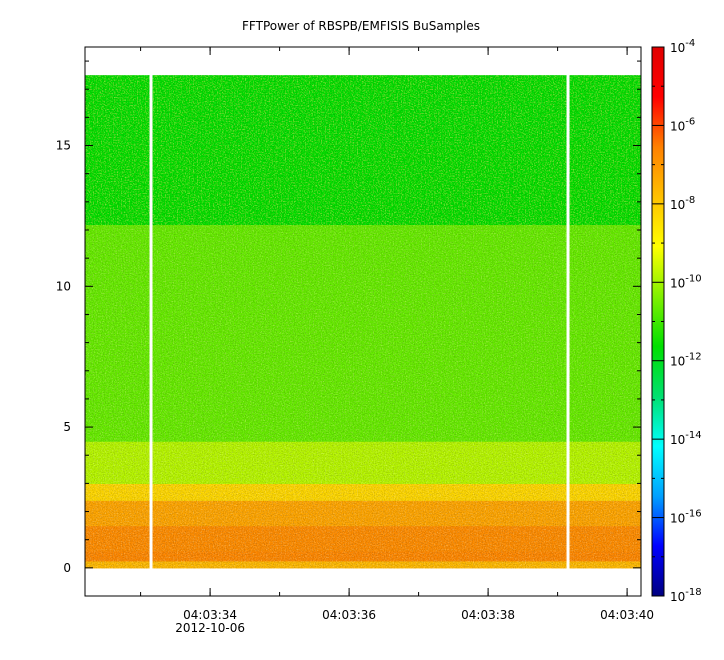 The width and height of the screenshot is (724, 660). Describe the element at coordinates (693, 435) in the screenshot. I see `colorbar-tick-exponent: -14` at that location.